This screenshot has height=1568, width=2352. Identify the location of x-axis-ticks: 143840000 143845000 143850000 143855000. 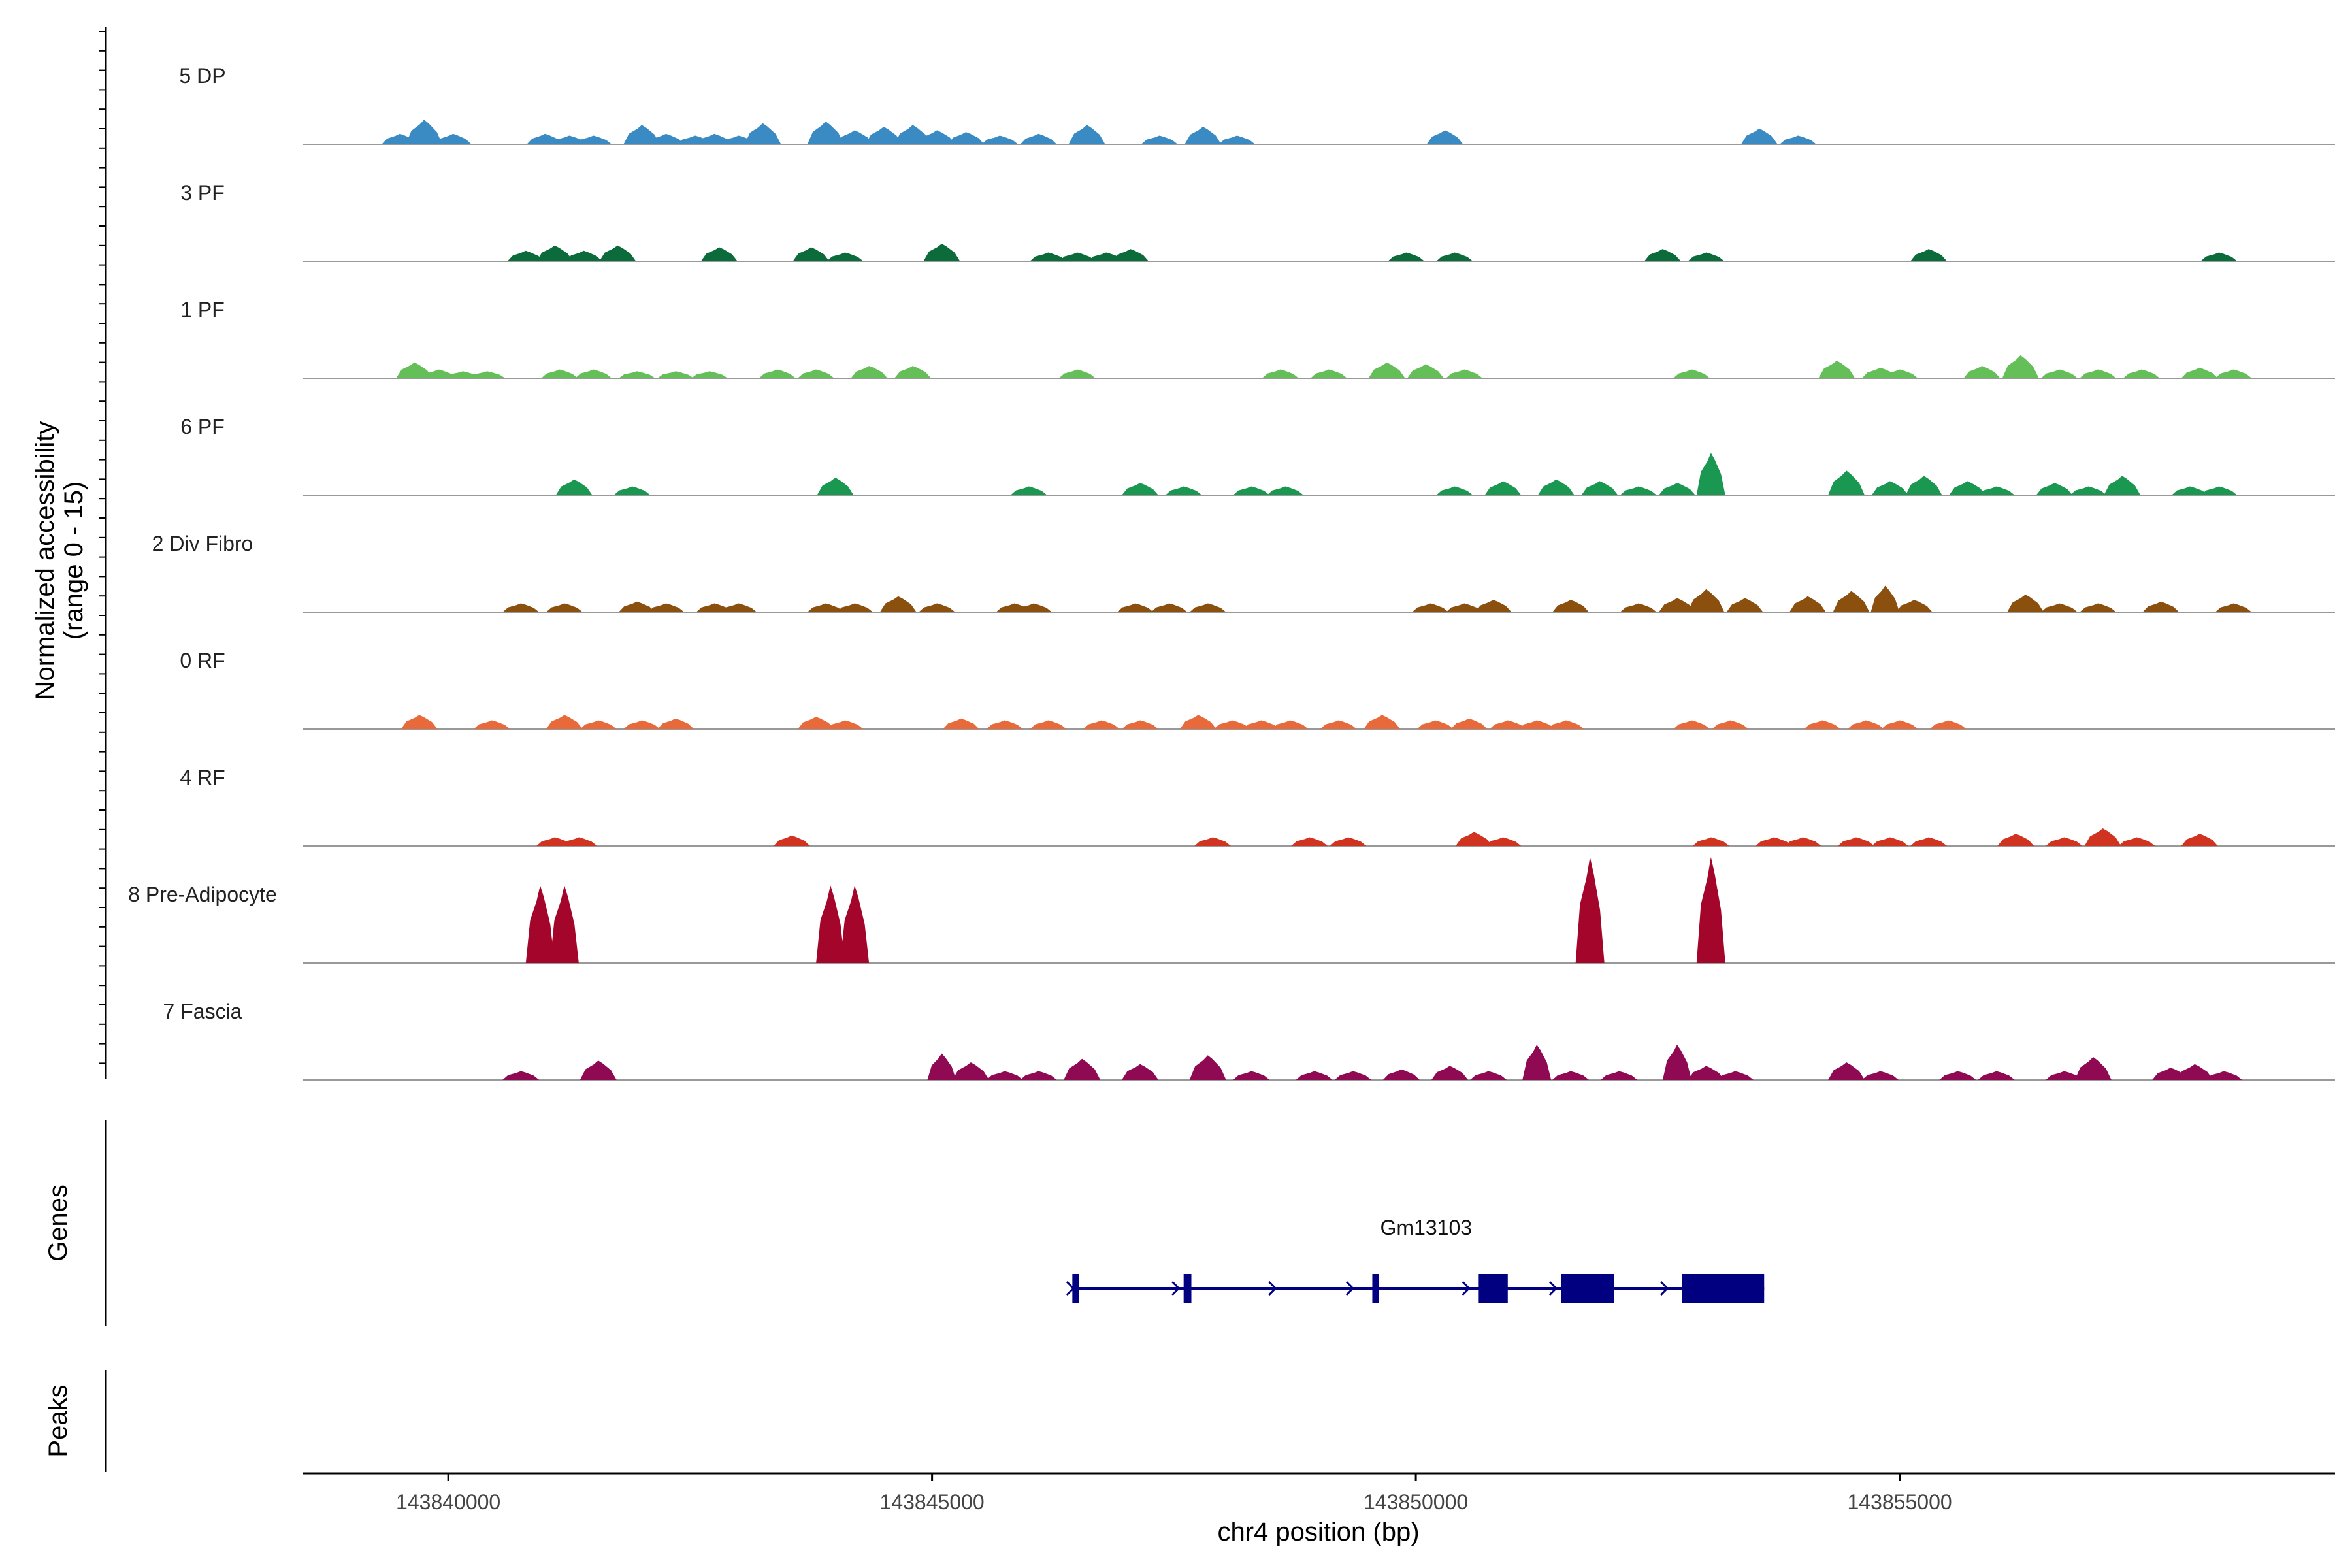
(1174, 1493).